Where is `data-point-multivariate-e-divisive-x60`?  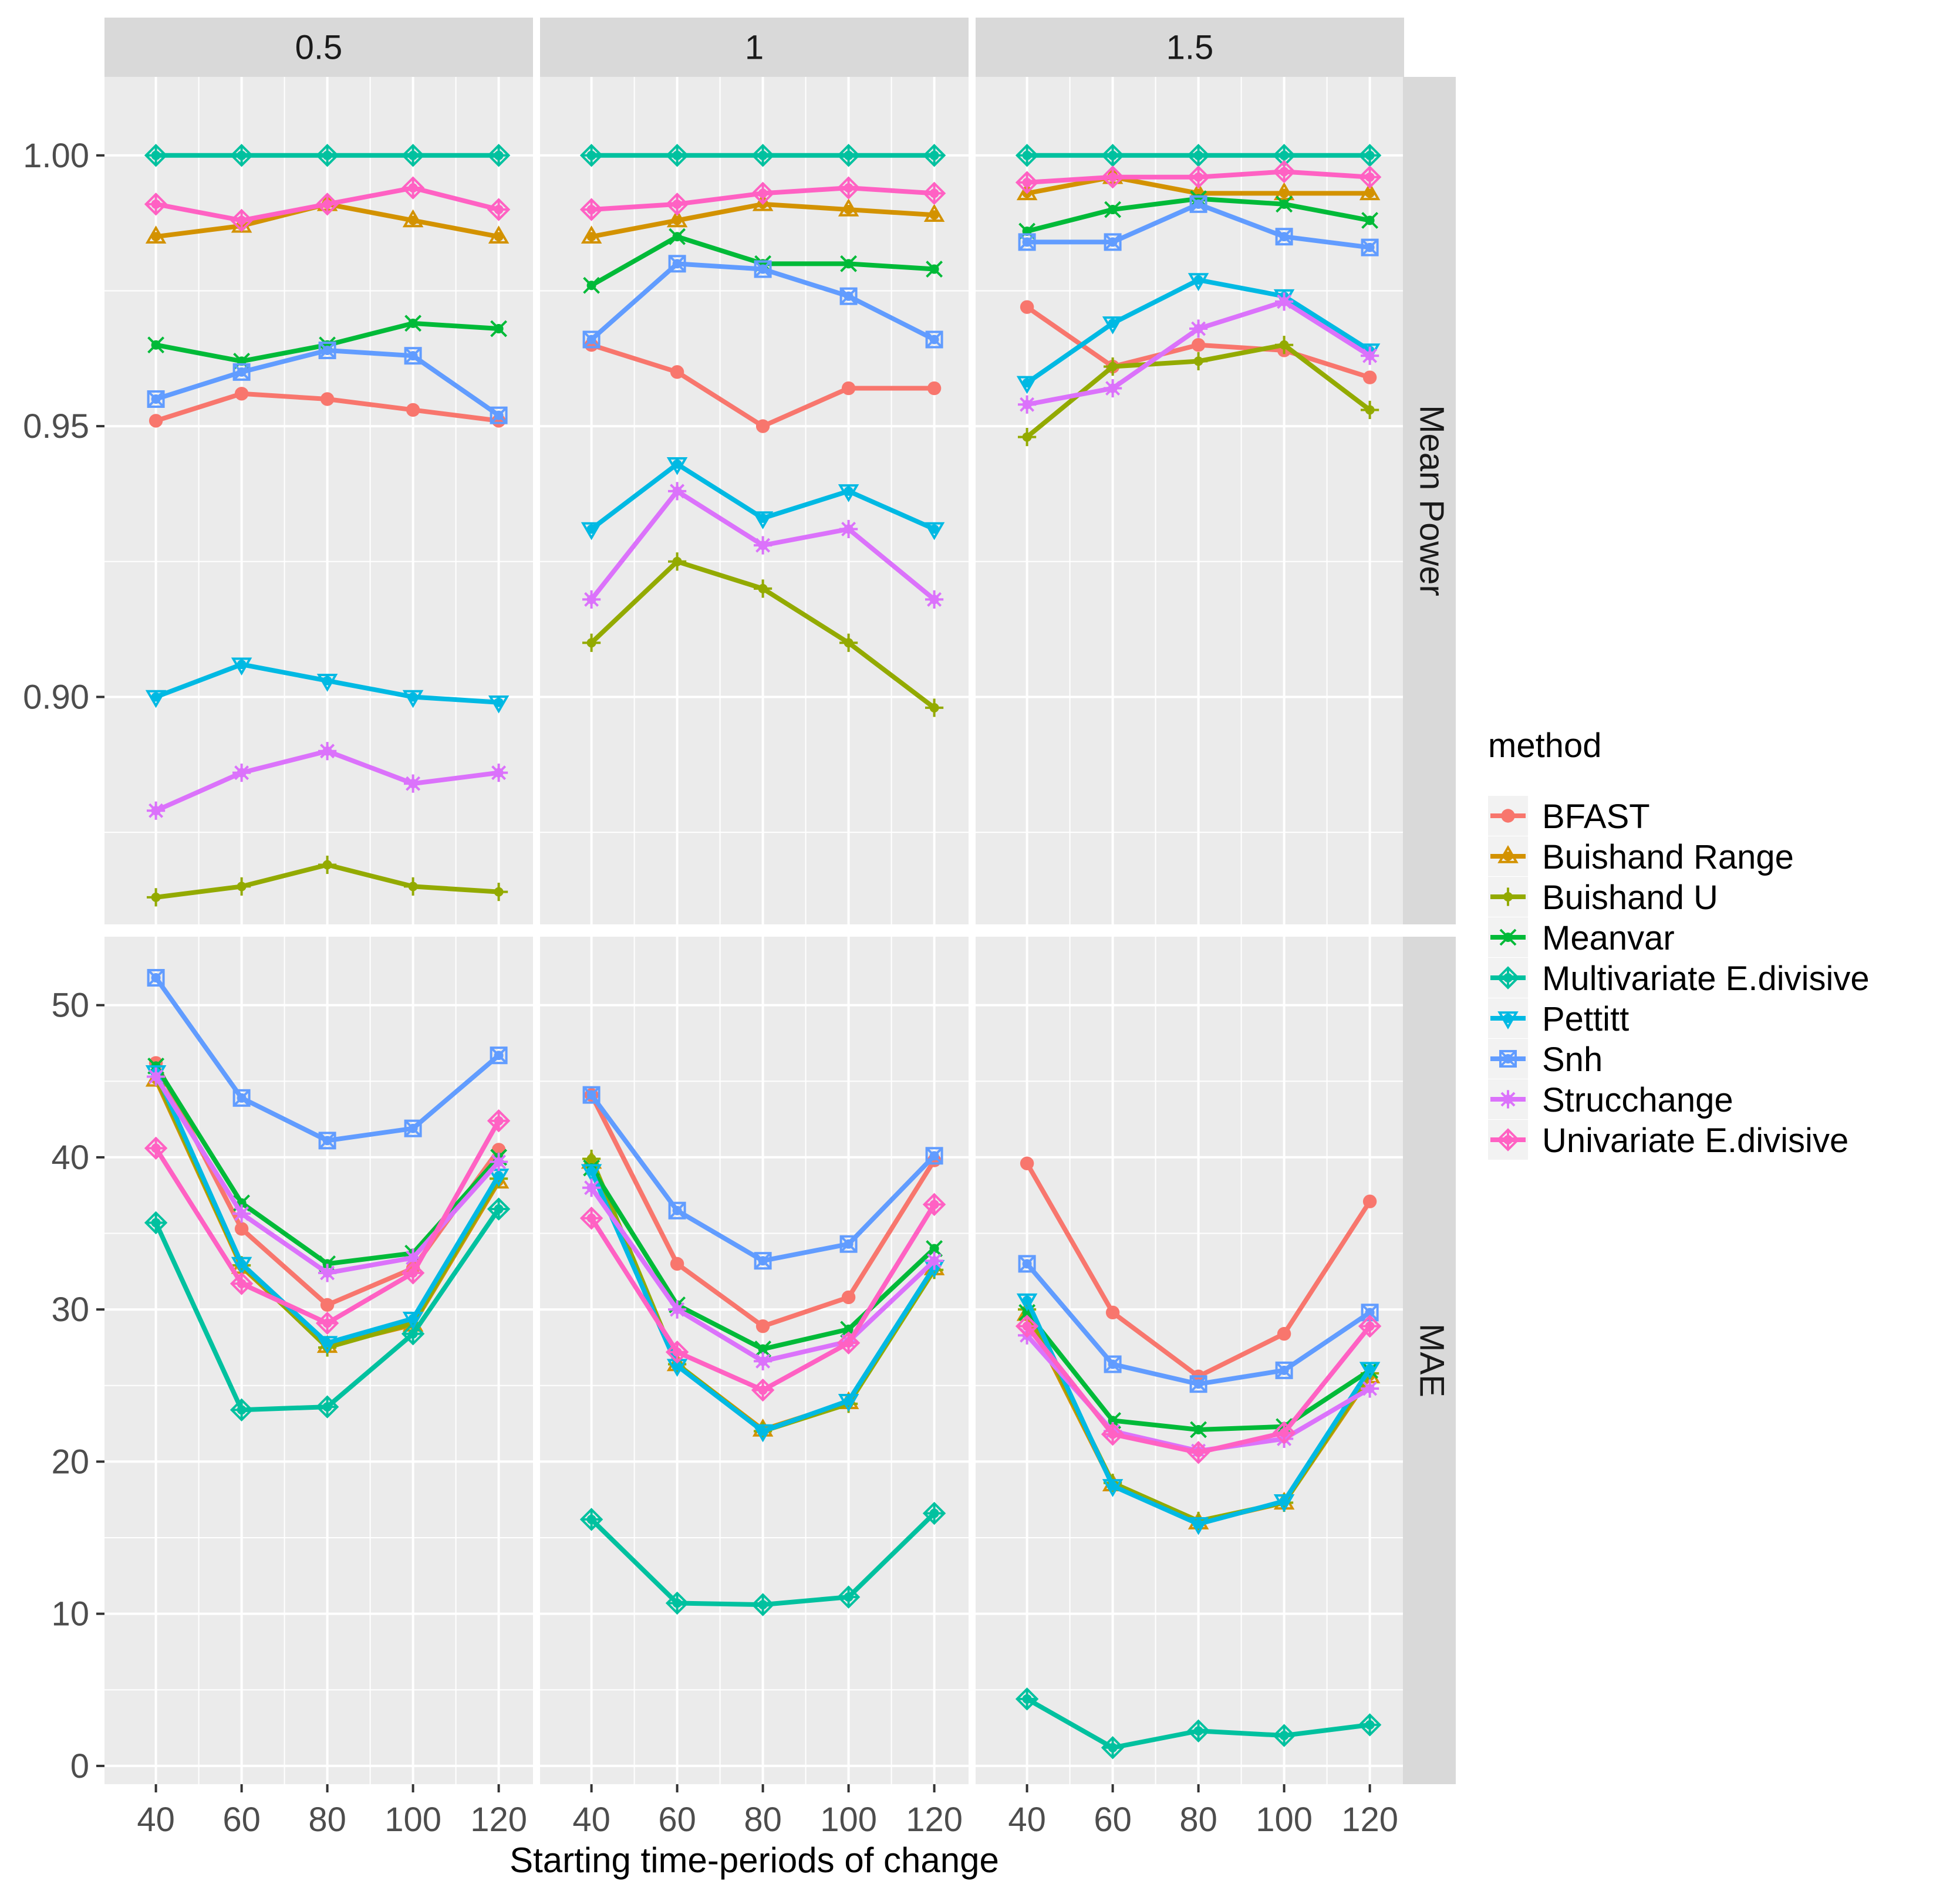
data-point-multivariate-e-divisive-x60 is located at coordinates (242, 1409).